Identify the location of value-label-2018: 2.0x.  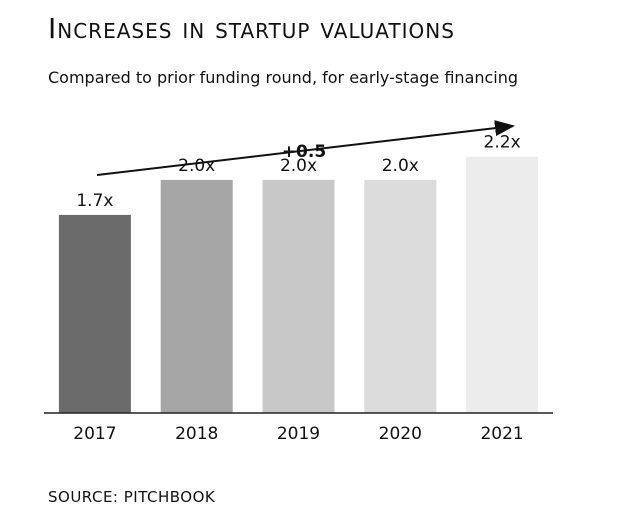
(196, 166).